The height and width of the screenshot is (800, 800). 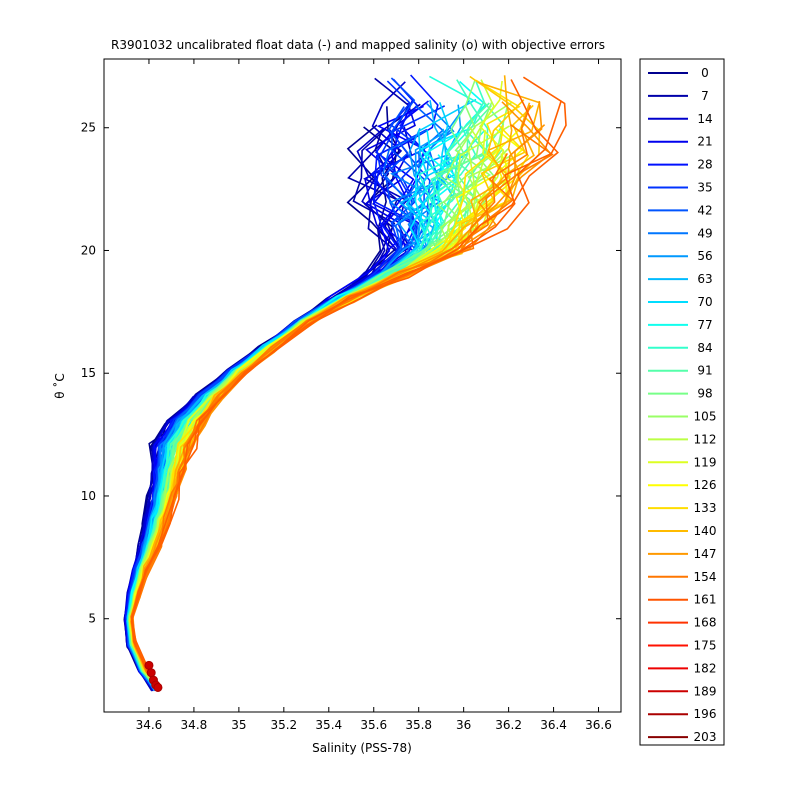 I want to click on x-tick-label: 34.6, so click(x=149, y=725).